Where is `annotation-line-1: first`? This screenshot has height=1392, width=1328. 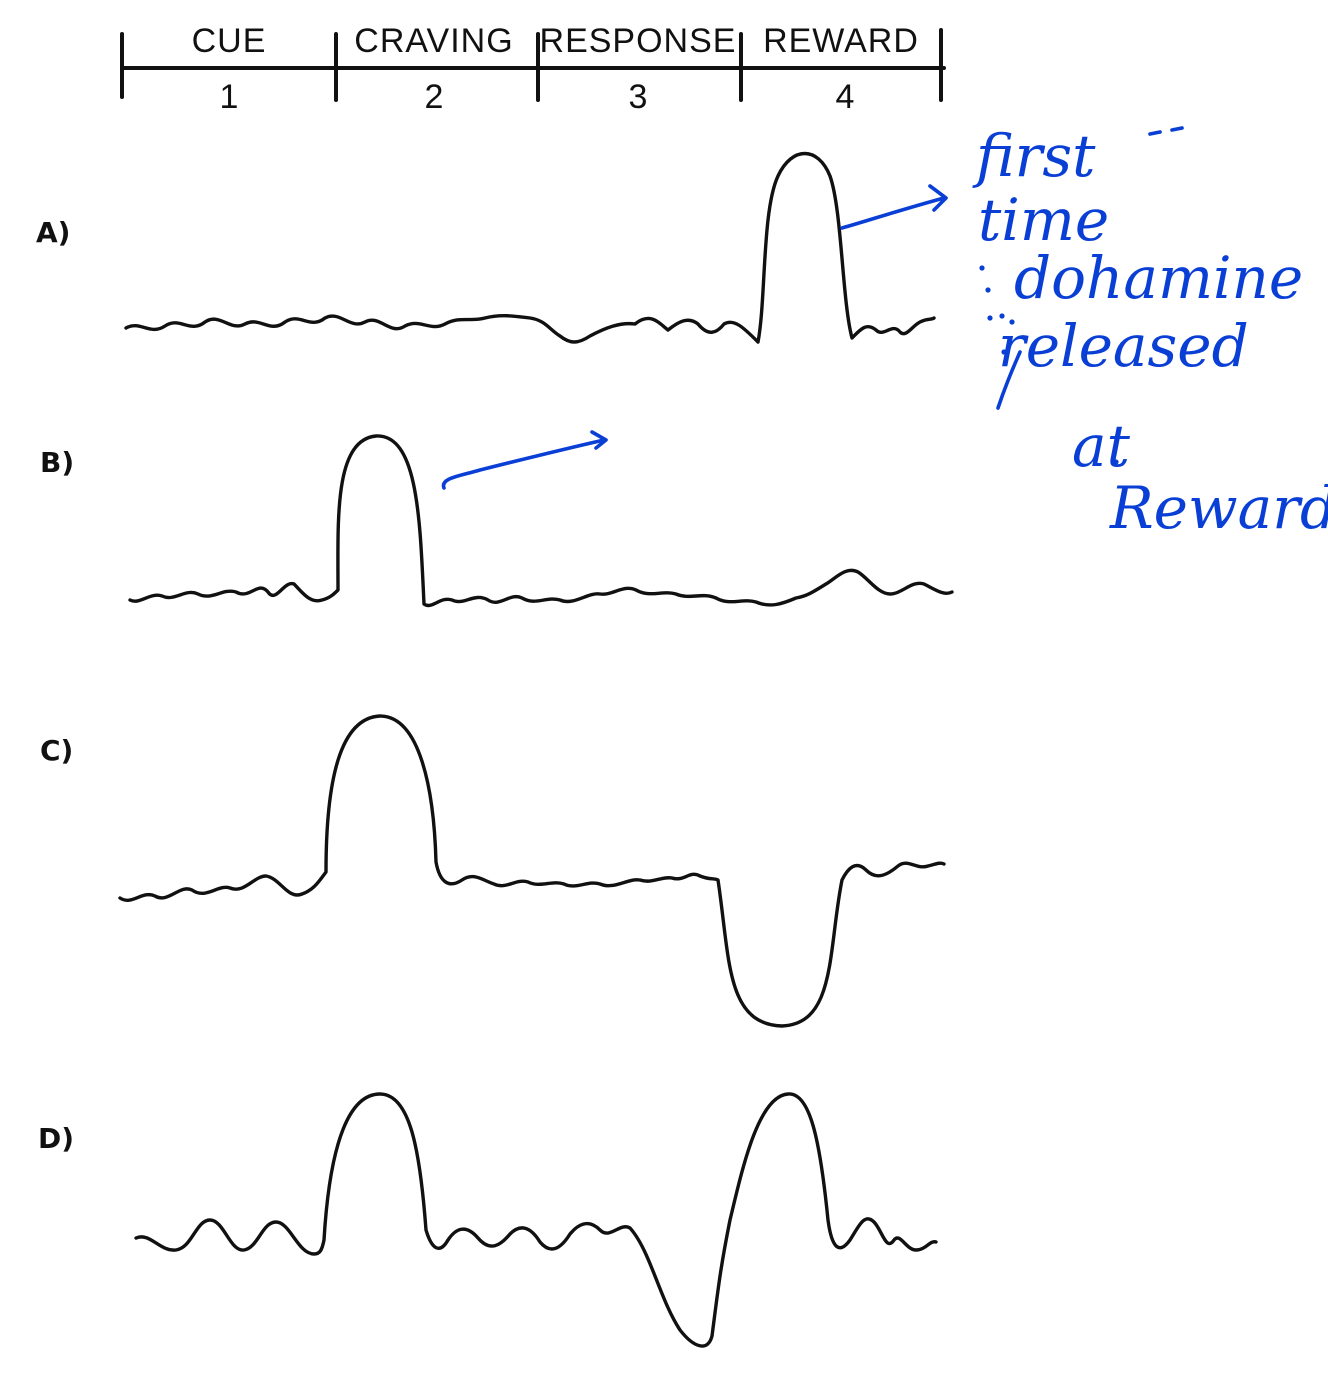 annotation-line-1: first is located at coordinates (1034, 156).